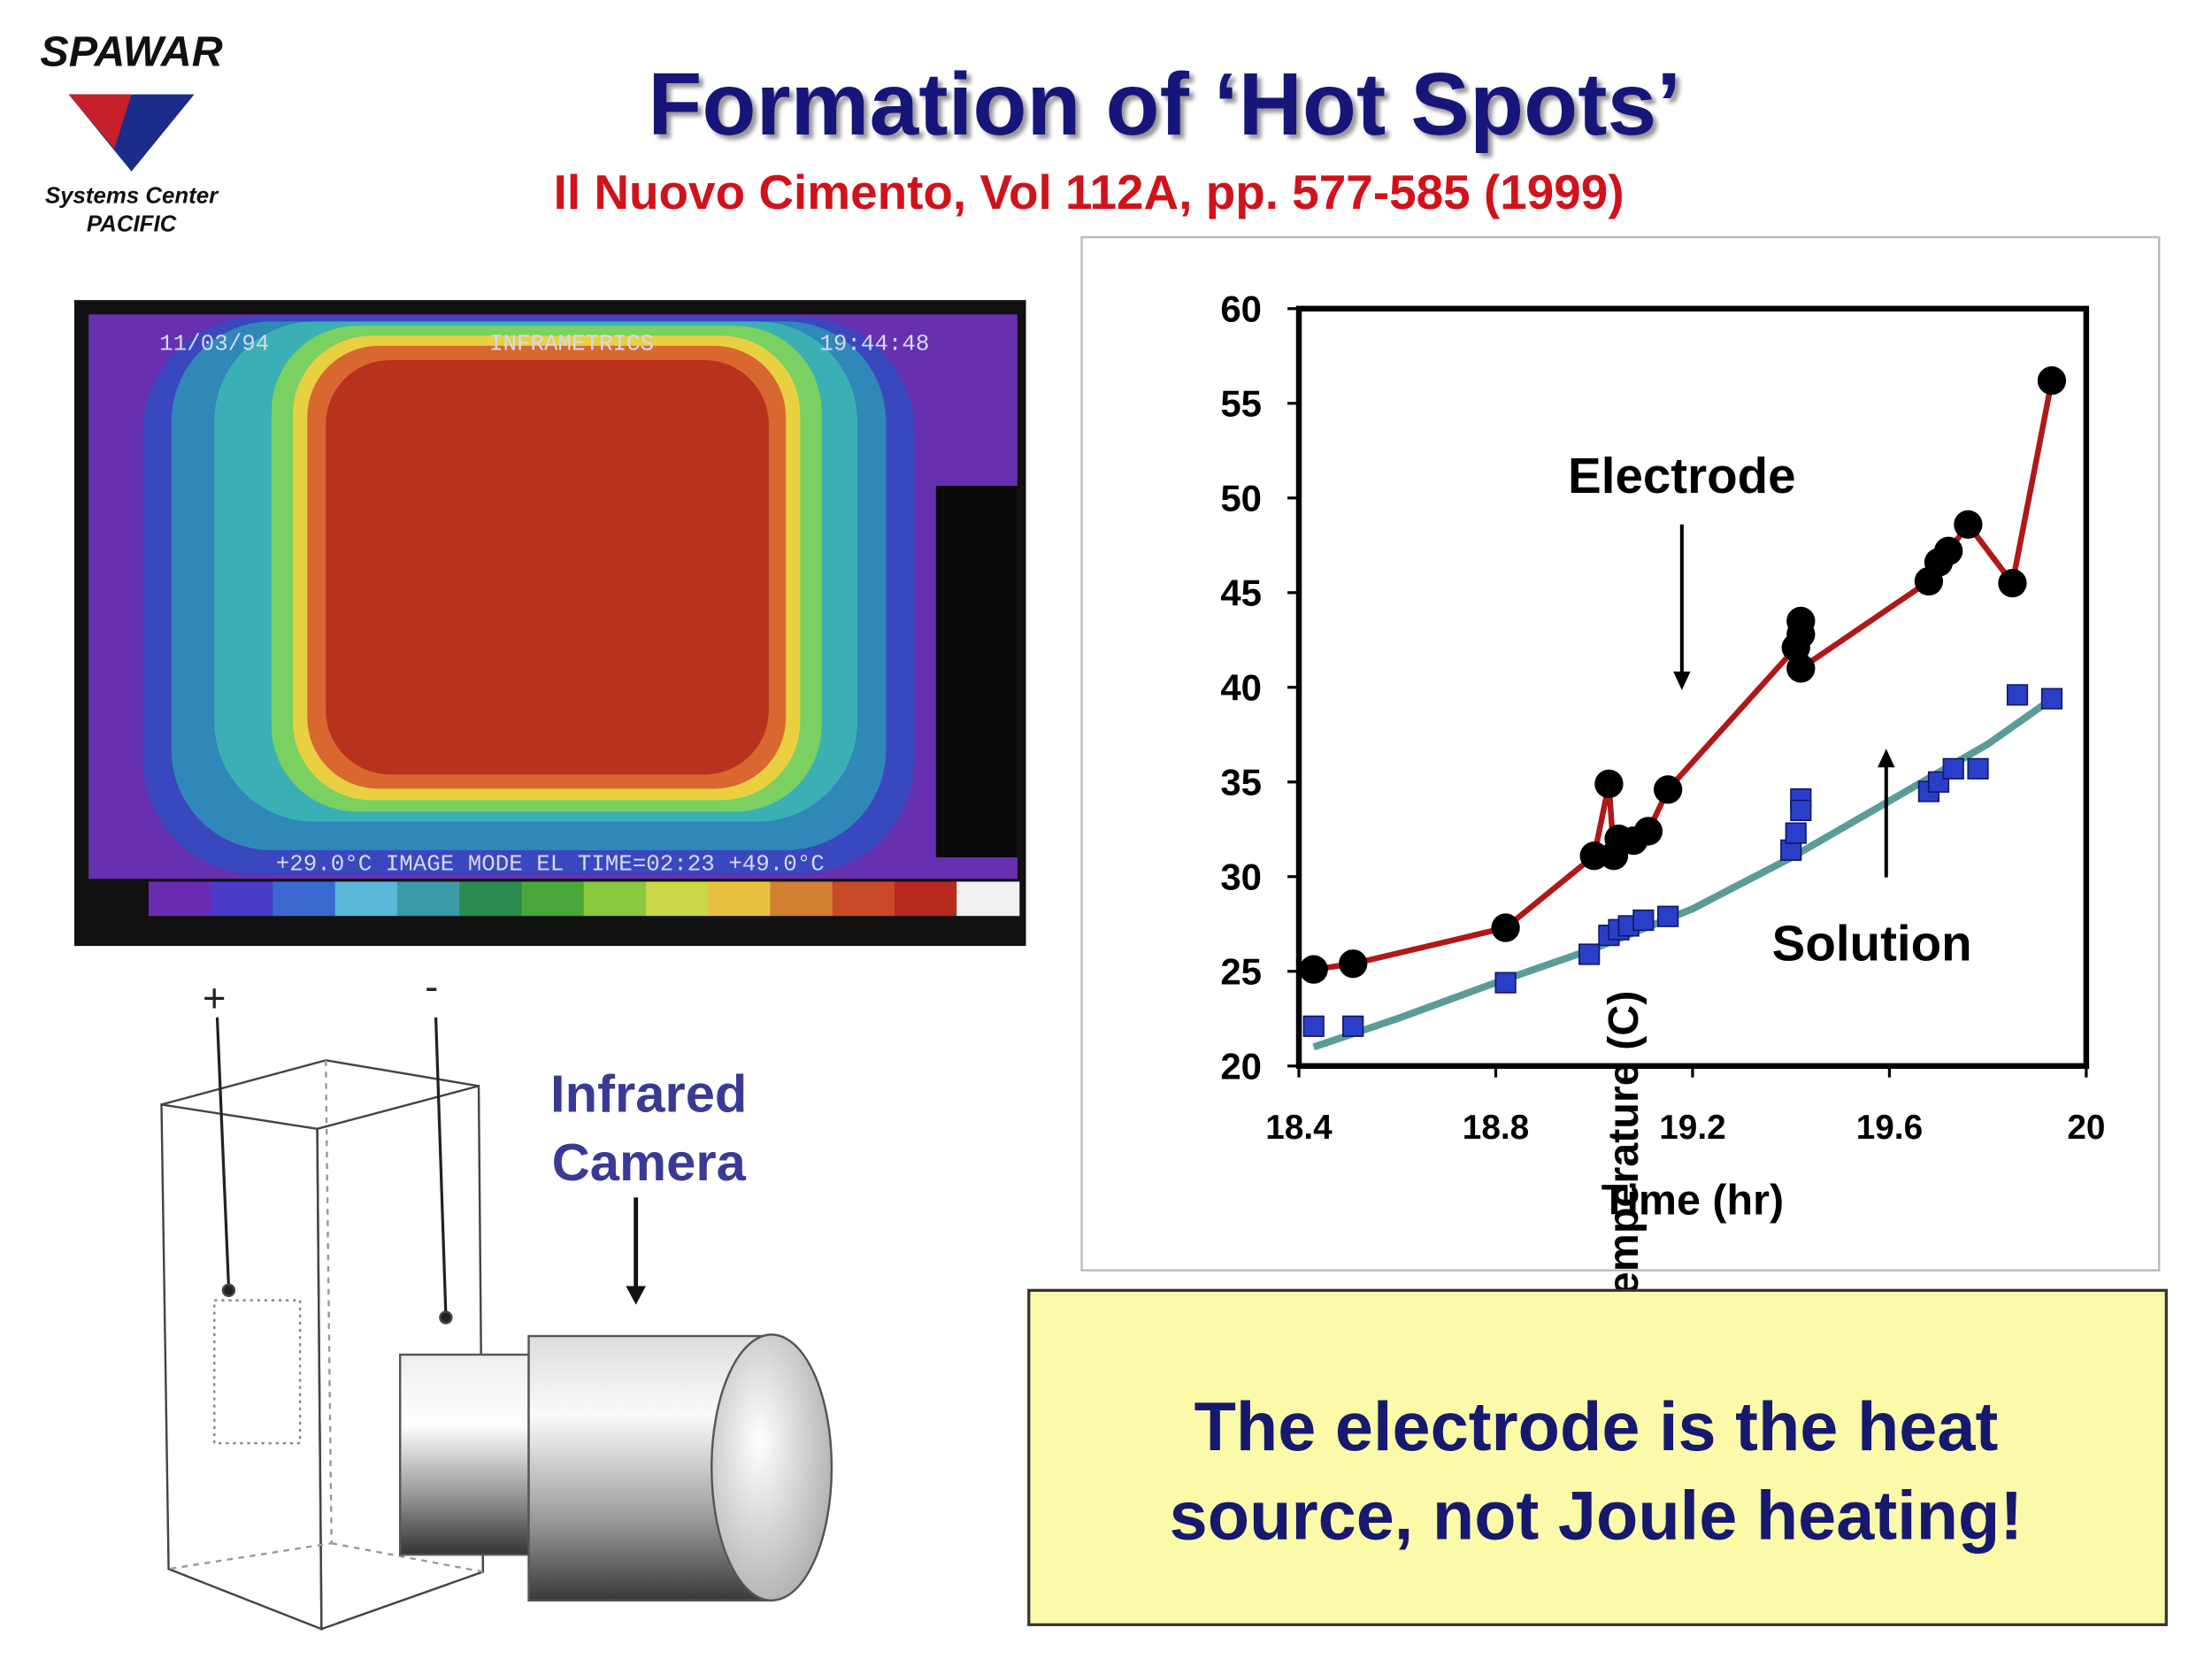 Image resolution: width=2212 pixels, height=1659 pixels. Describe the element at coordinates (1692, 1128) in the screenshot. I see `x-tick-label: 19.2` at that location.